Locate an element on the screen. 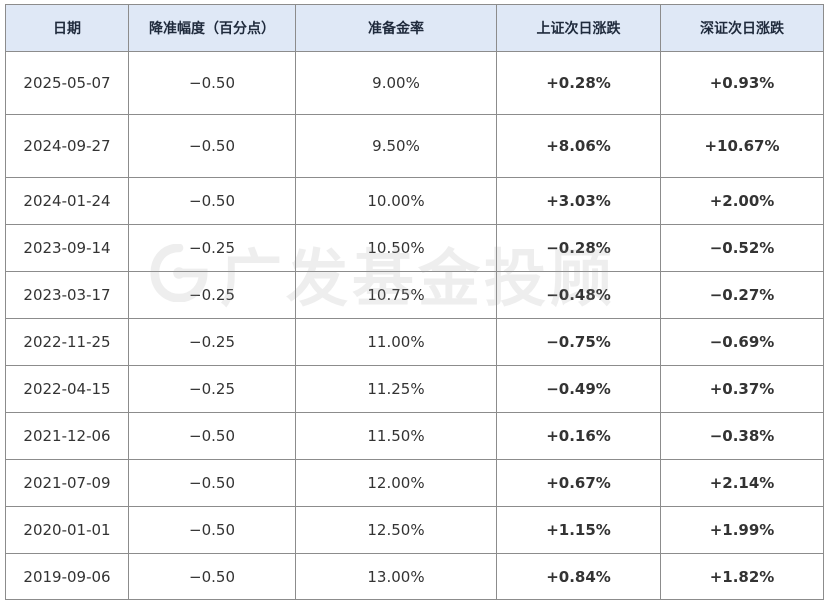 Image resolution: width=826 pixels, height=600 pixels. shanghai-change-cell: +0.28% is located at coordinates (578, 83).